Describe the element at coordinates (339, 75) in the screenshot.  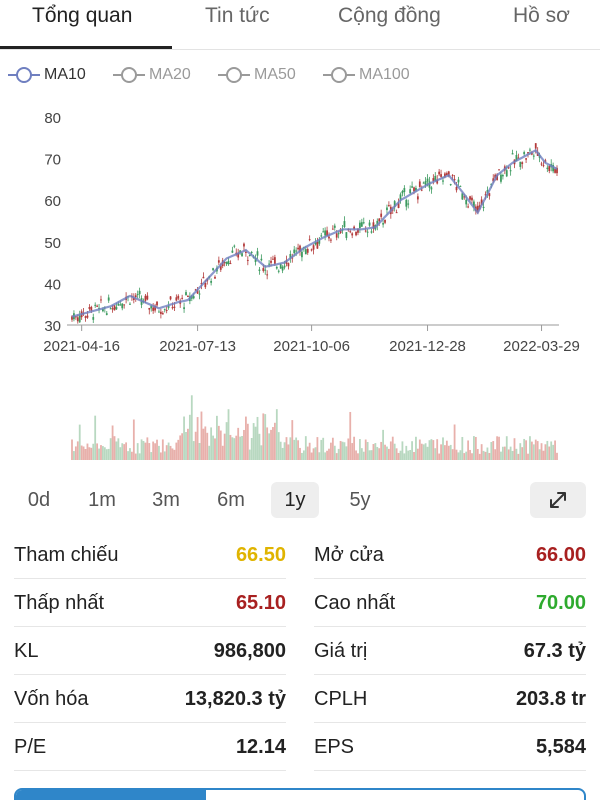
I see `ma100-line-icon` at that location.